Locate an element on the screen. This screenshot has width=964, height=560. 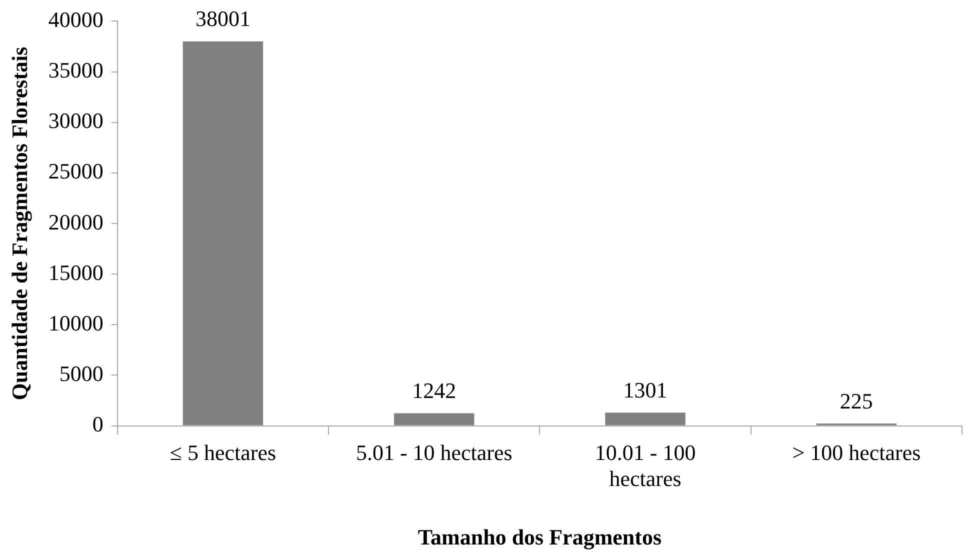
y-tick-label: 30000 is located at coordinates (76, 121).